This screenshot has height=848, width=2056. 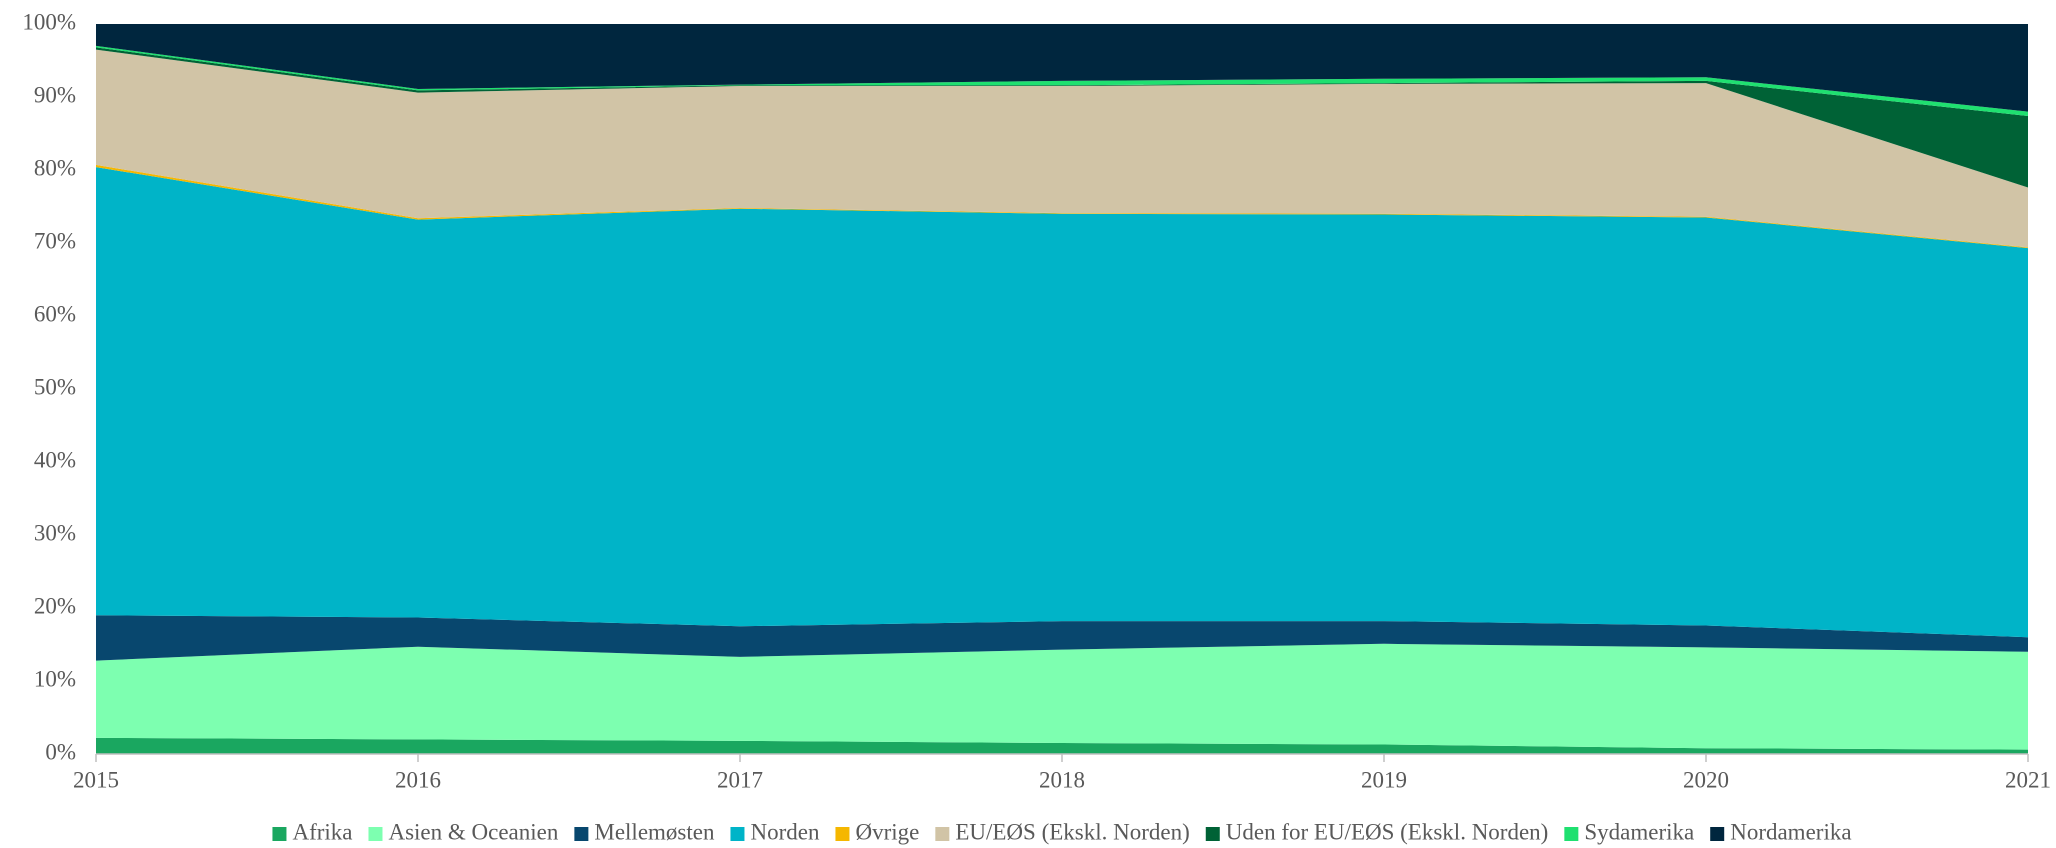 I want to click on y-tick-label: 0%, so click(x=60, y=751).